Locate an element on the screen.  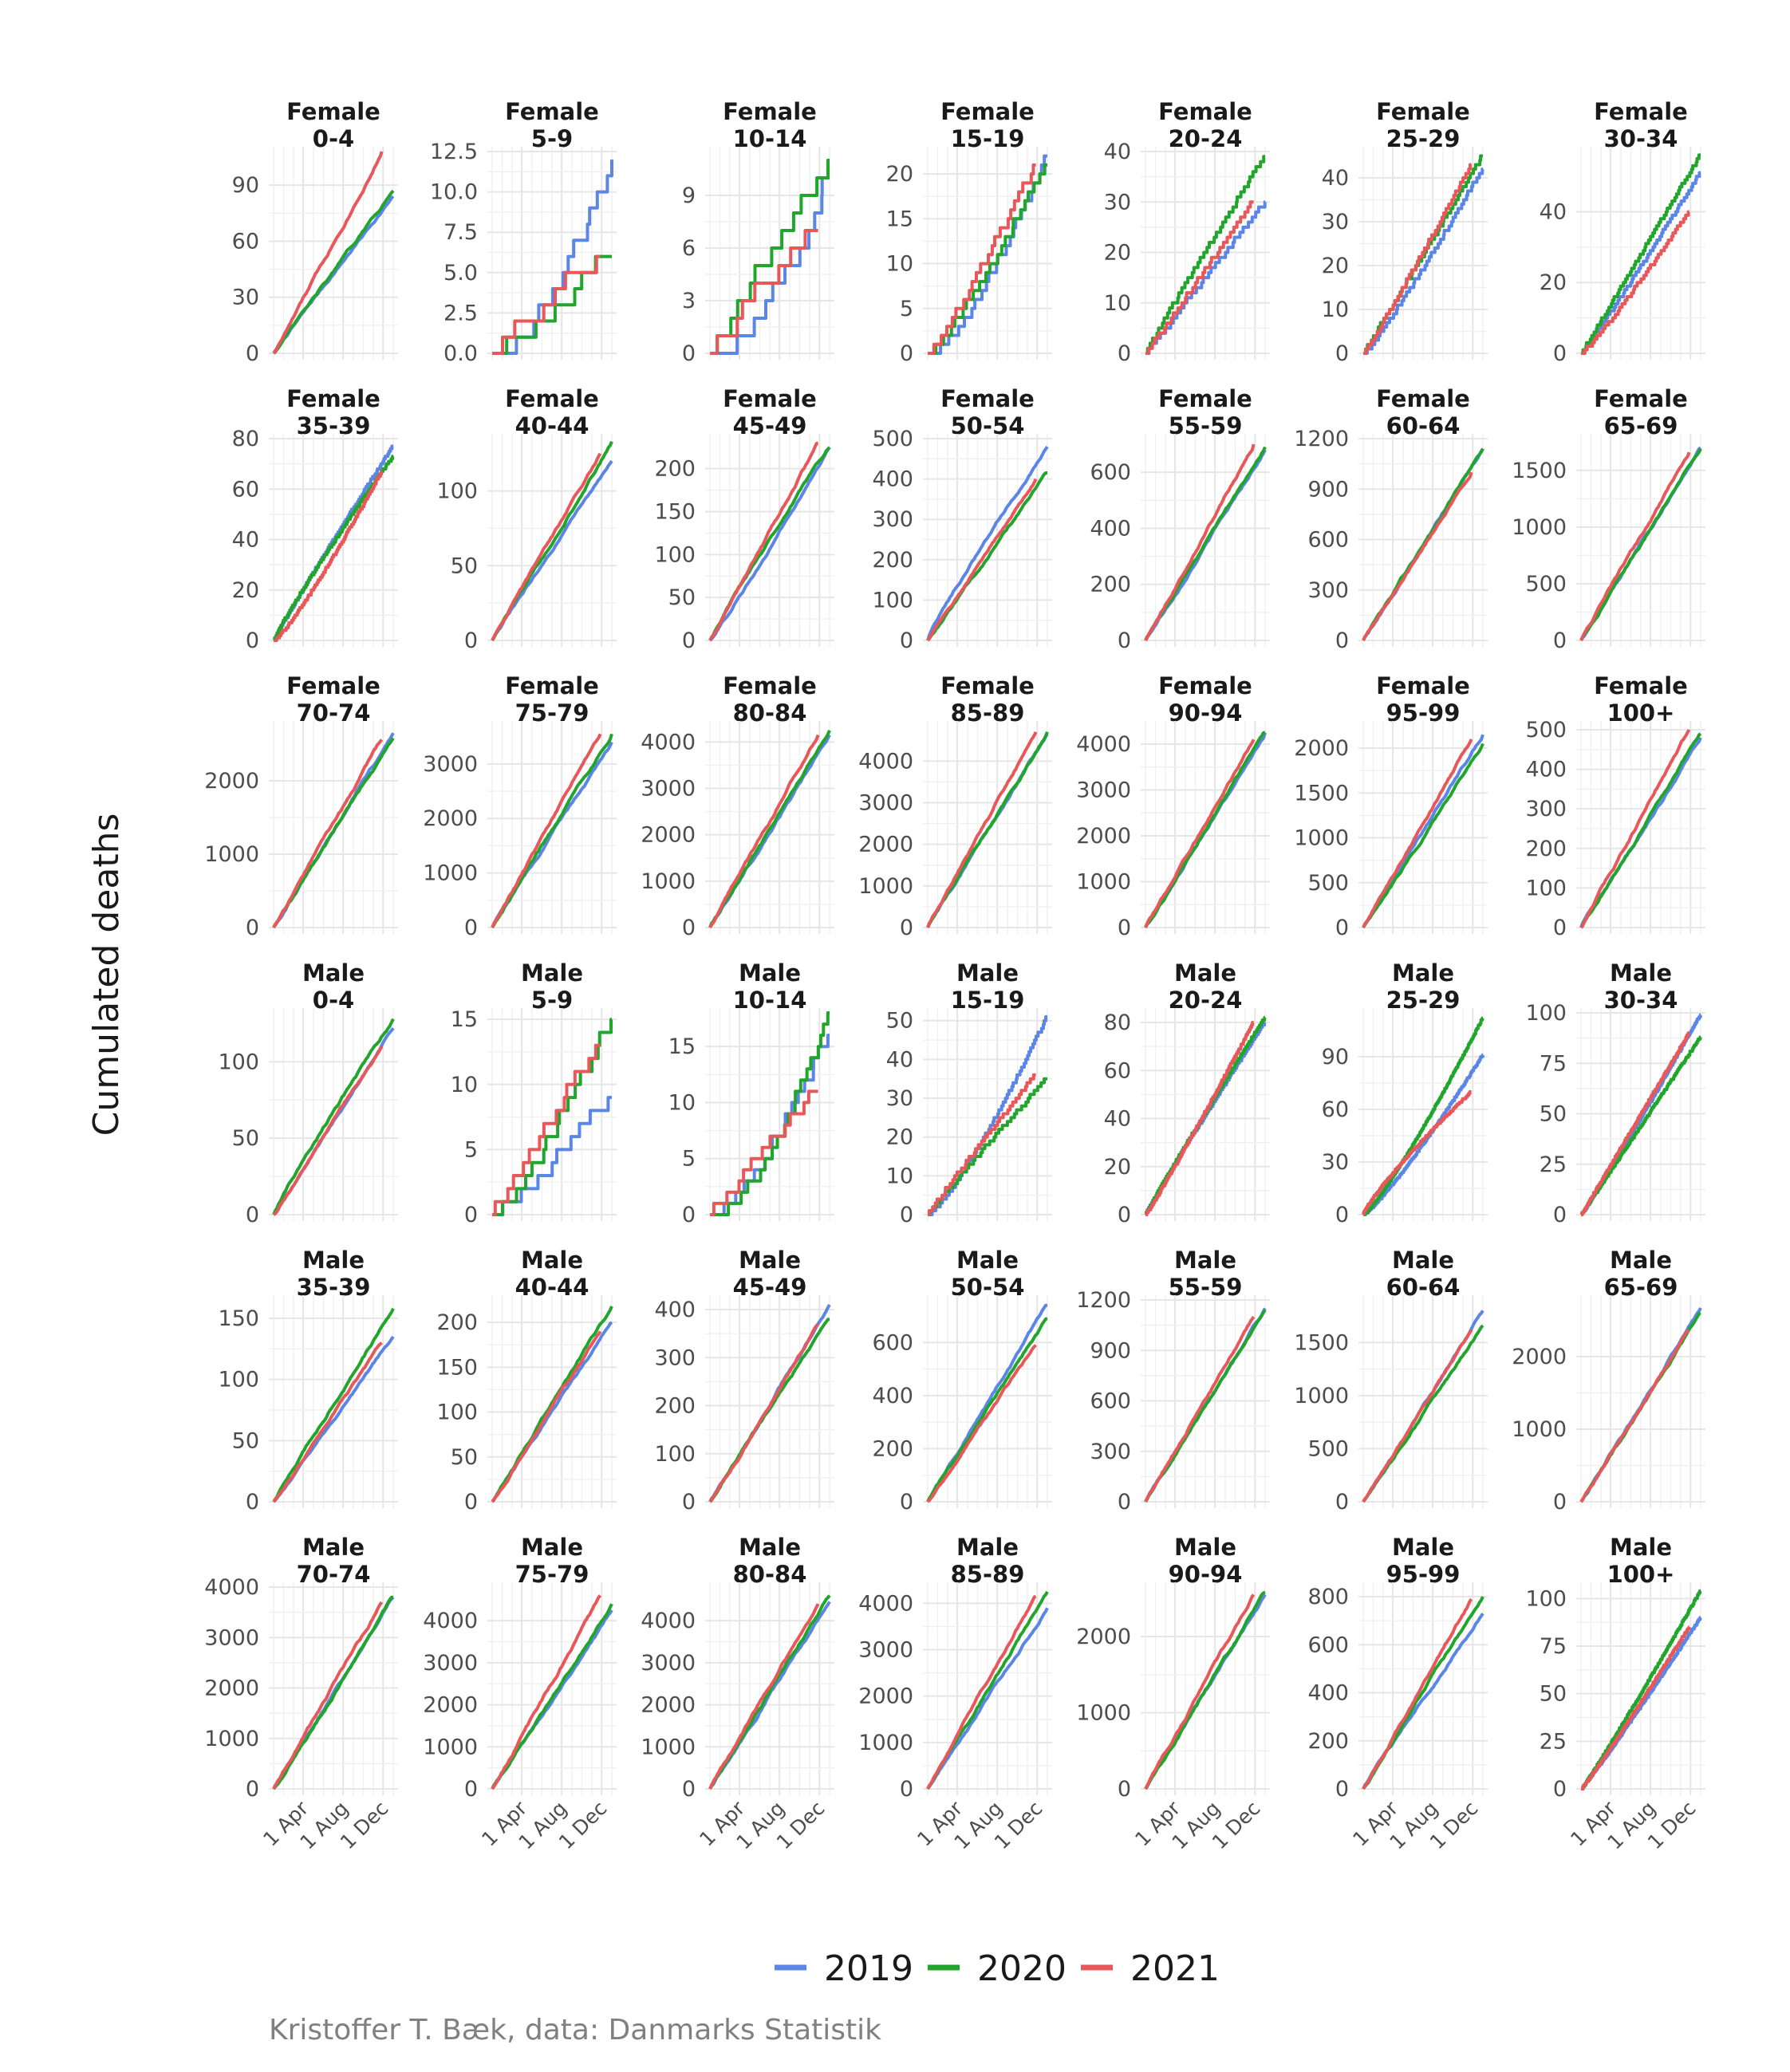
y-tick-label: 30 is located at coordinates (899, 1098).